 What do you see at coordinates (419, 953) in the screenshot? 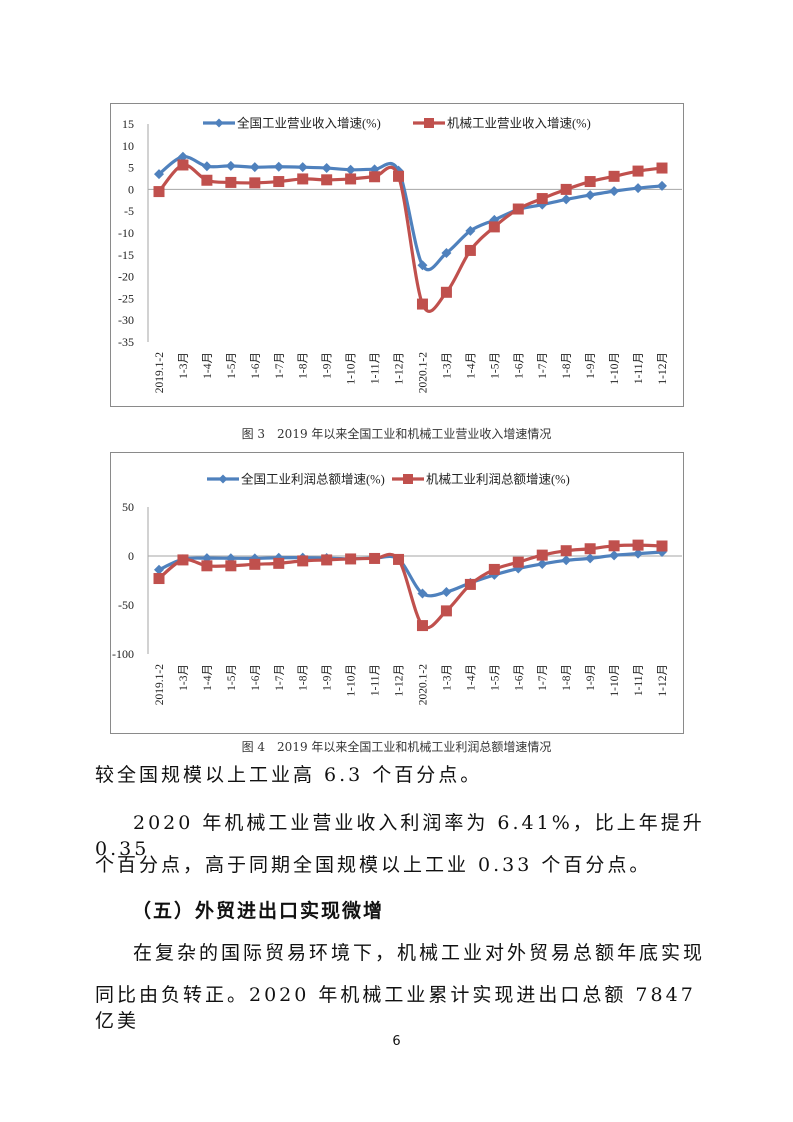
I see `paragraph-foreign-trade: 在复杂的国际贸易环境下，机械工业对外贸易总额年底实现` at bounding box center [419, 953].